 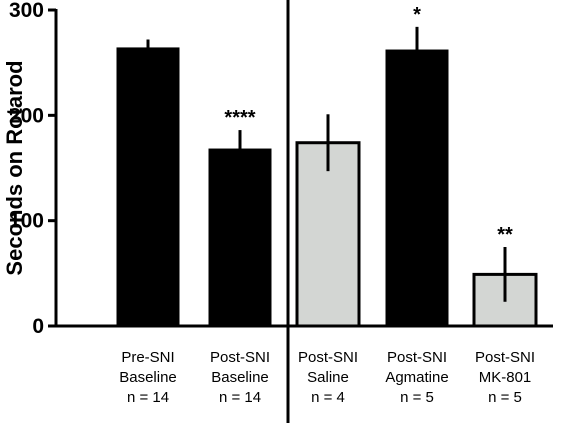 I want to click on category-label: Post-SNI MK-801 n = 5, so click(x=505, y=377).